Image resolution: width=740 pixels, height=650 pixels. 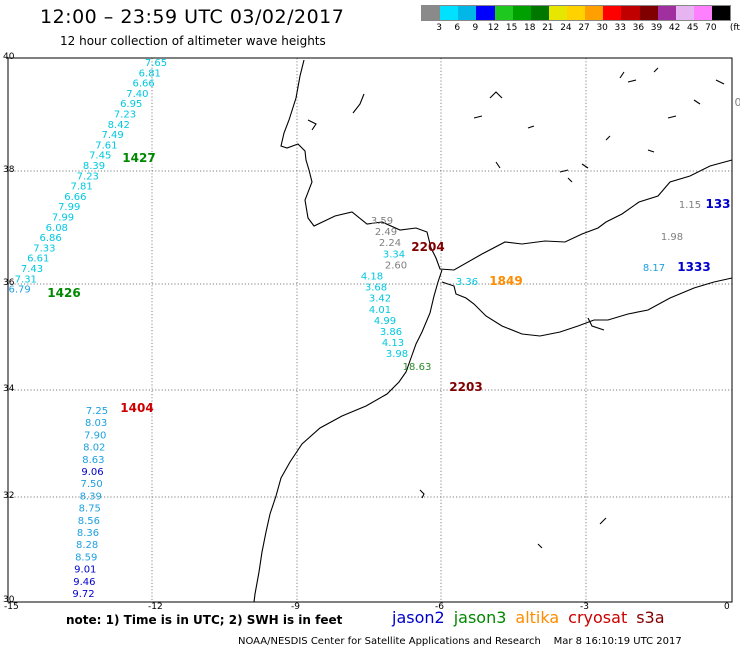 What do you see at coordinates (88, 176) in the screenshot?
I see `wave-height-value: 7.23` at bounding box center [88, 176].